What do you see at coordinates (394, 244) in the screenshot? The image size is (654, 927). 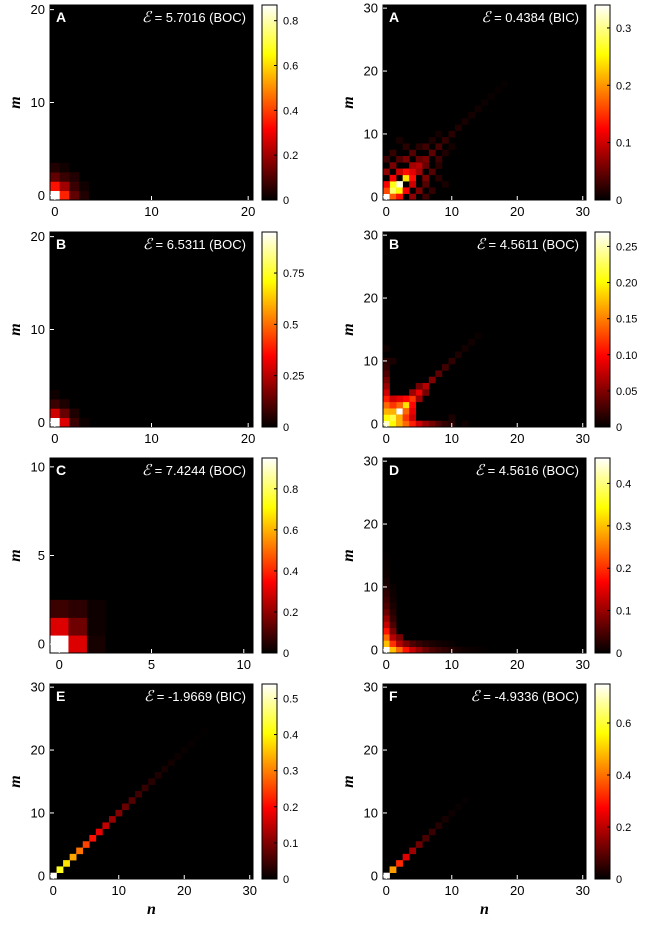 I see `panel-label: B` at bounding box center [394, 244].